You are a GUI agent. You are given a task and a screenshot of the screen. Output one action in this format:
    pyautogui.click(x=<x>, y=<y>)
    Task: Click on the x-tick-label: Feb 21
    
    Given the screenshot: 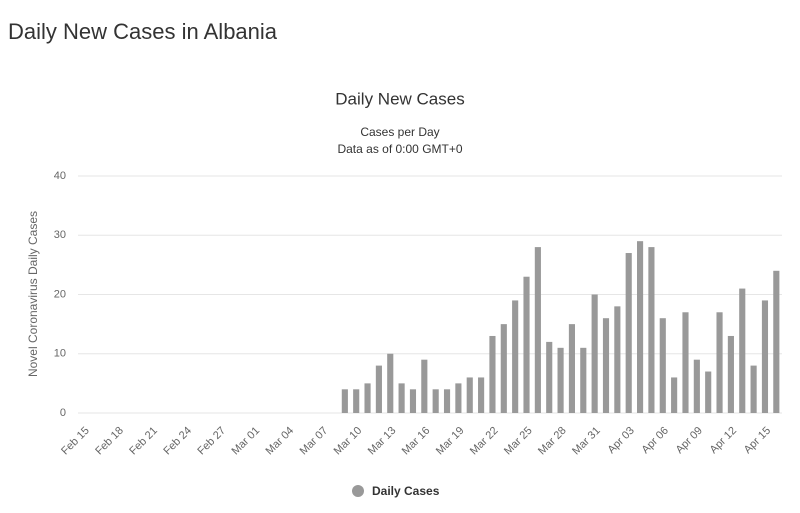 What is the action you would take?
    pyautogui.click(x=143, y=441)
    